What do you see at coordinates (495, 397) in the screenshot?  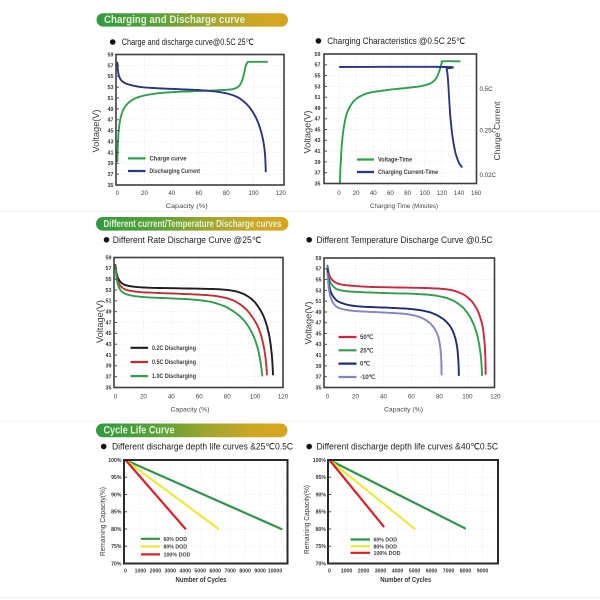 I see `svg-text: 120` at bounding box center [495, 397].